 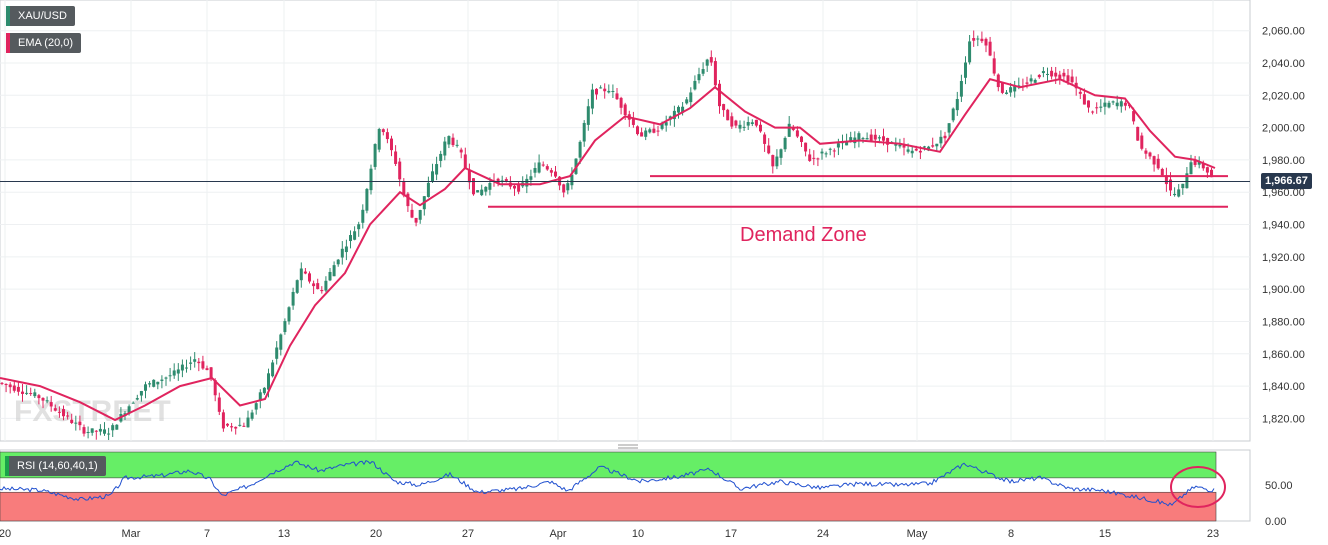 What do you see at coordinates (1198, 487) in the screenshot?
I see `rsi-highlight-circle` at bounding box center [1198, 487].